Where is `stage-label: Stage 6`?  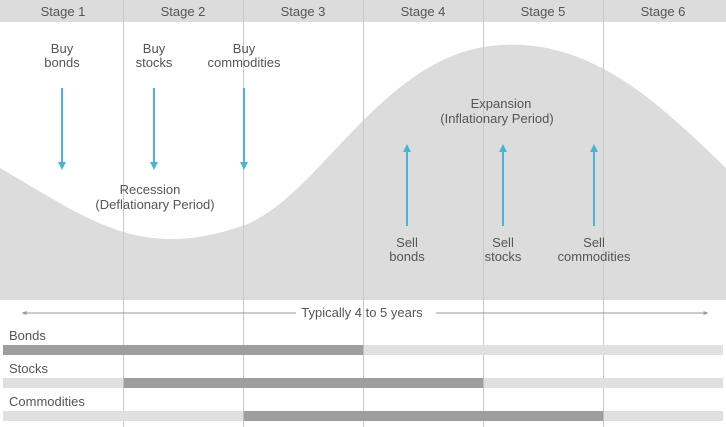 stage-label: Stage 6 is located at coordinates (663, 11).